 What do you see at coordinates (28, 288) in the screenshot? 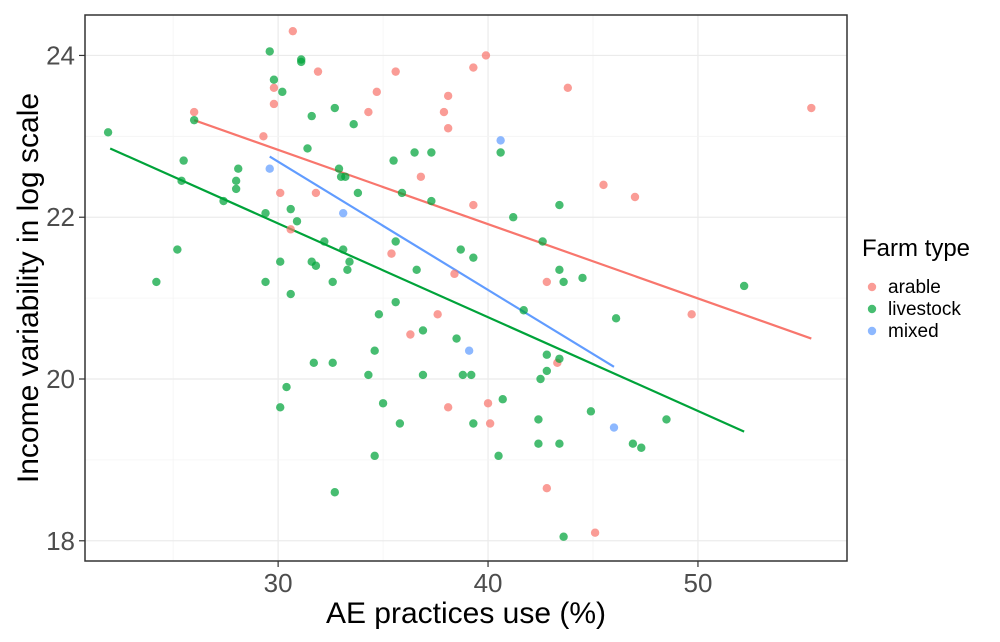
I see `y-axis-title: Income variability in log scale` at bounding box center [28, 288].